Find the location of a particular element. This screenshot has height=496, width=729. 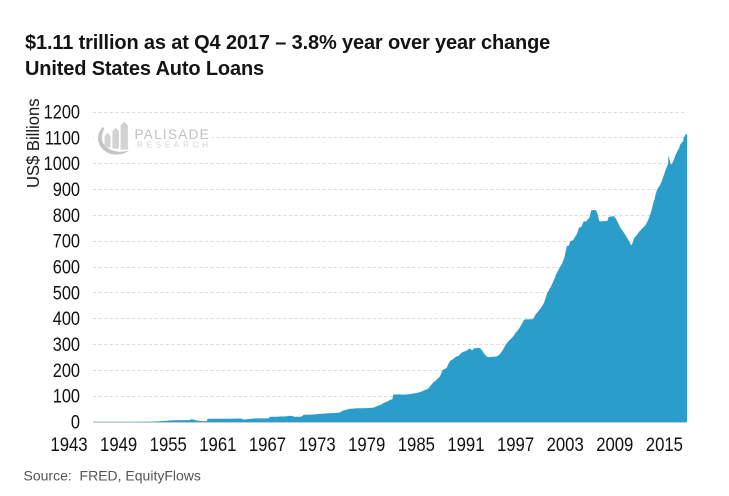

svg-text: 1955 is located at coordinates (168, 444).